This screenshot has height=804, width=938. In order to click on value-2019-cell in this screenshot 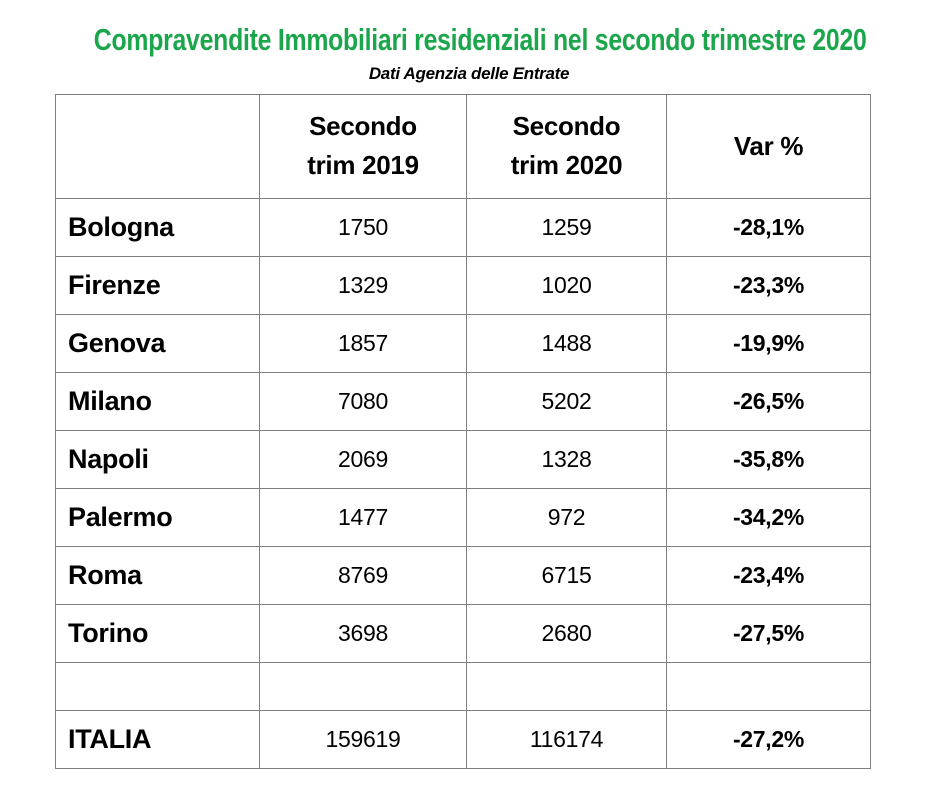, I will do `click(363, 686)`.